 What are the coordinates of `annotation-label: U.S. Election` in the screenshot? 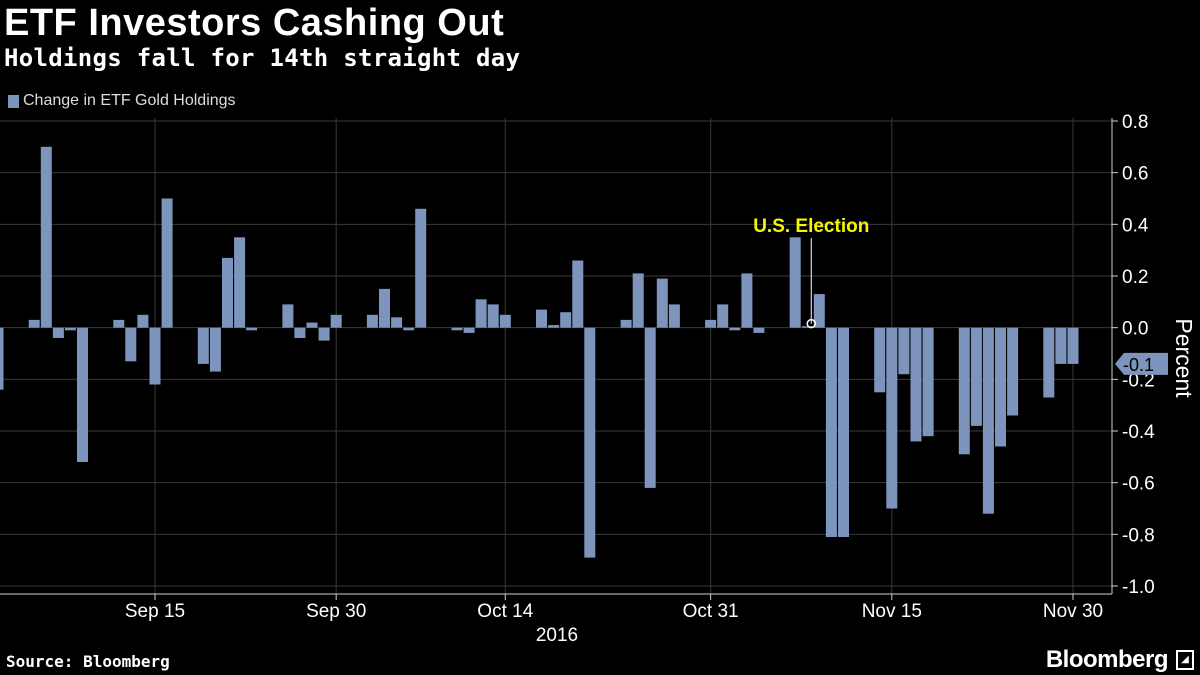 It's located at (811, 226).